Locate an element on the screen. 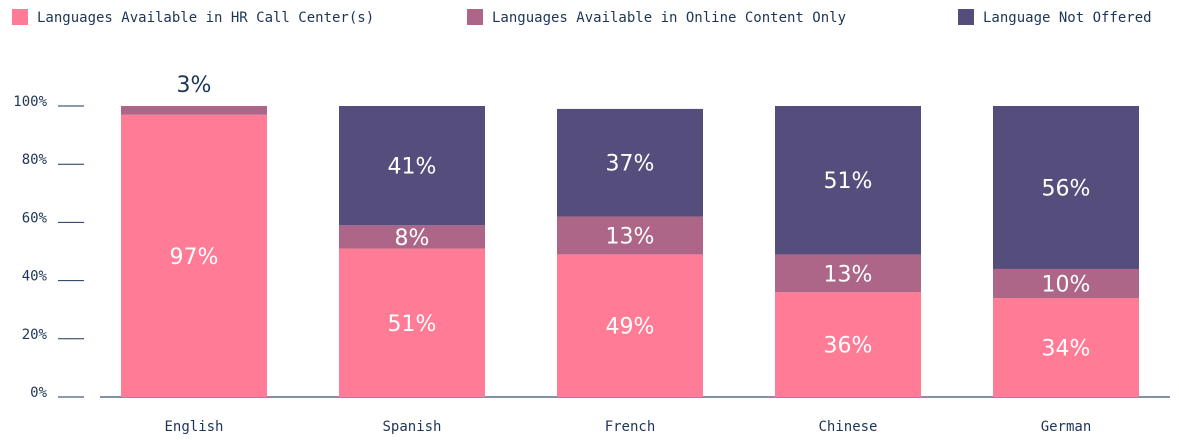  legend-label: Language Not Offered is located at coordinates (1067, 18).